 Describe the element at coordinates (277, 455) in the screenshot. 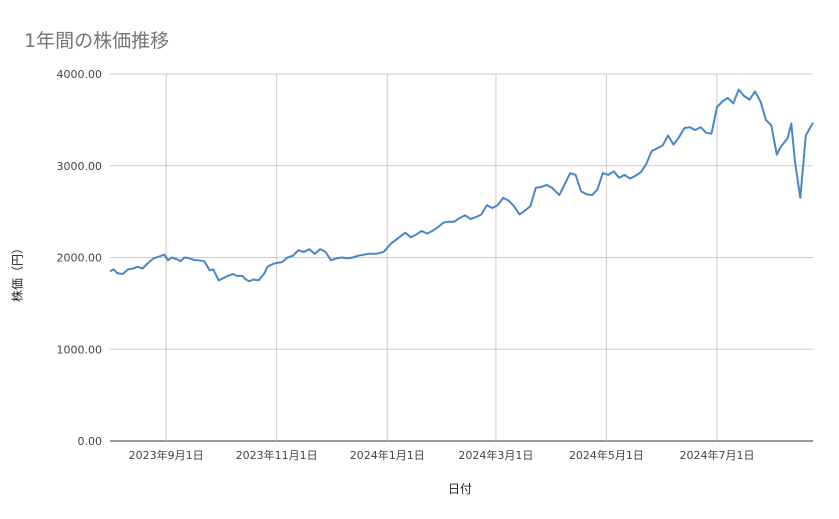

I see `x-tick-label: 2023年11月1日` at that location.